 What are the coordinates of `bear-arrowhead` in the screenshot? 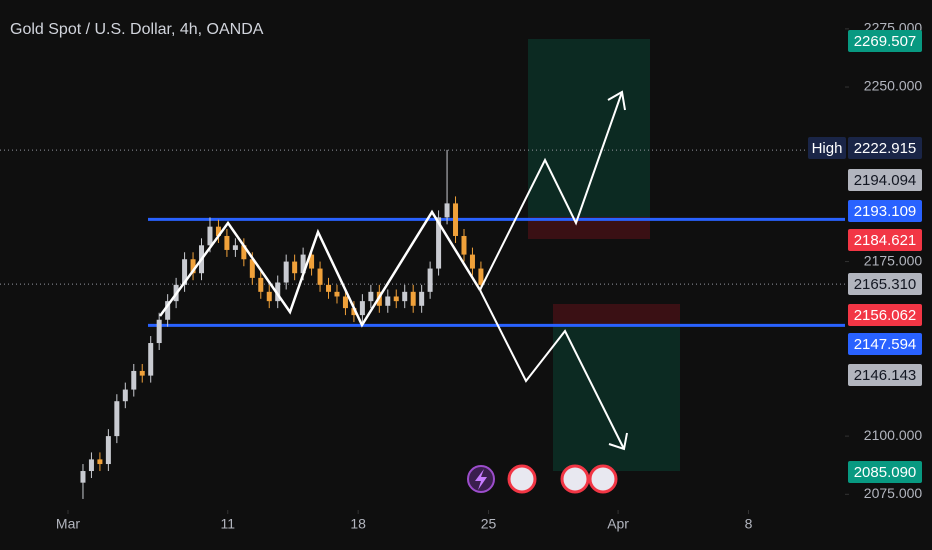 It's located at (618, 441).